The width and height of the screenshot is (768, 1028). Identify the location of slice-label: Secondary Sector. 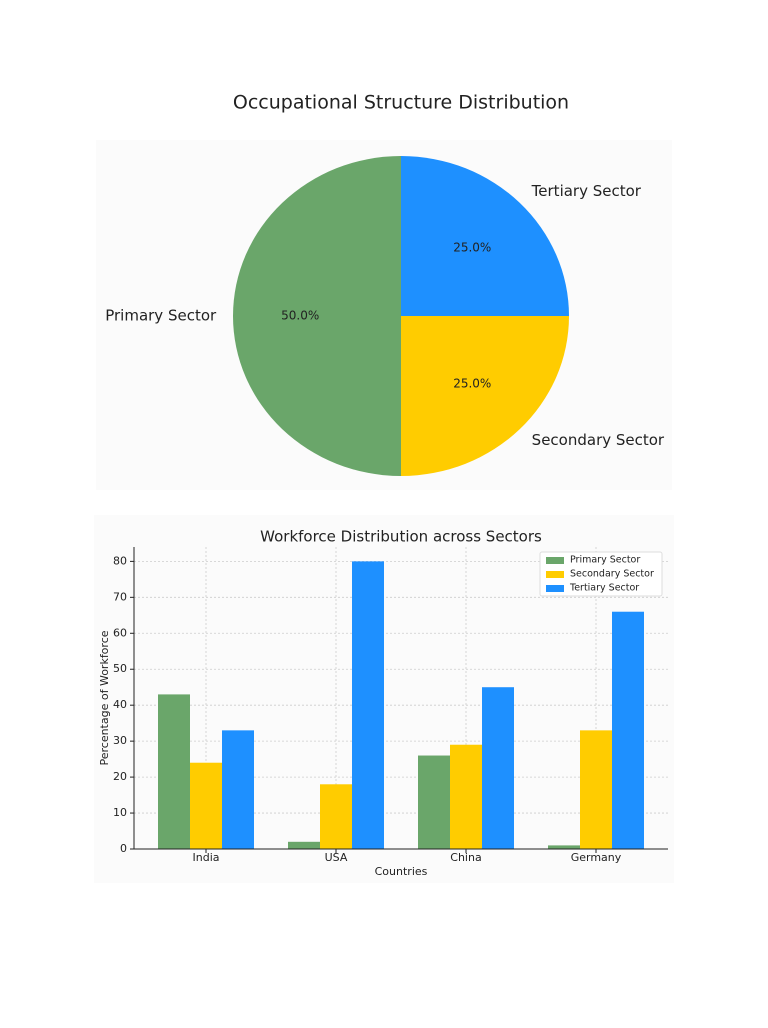
(598, 440).